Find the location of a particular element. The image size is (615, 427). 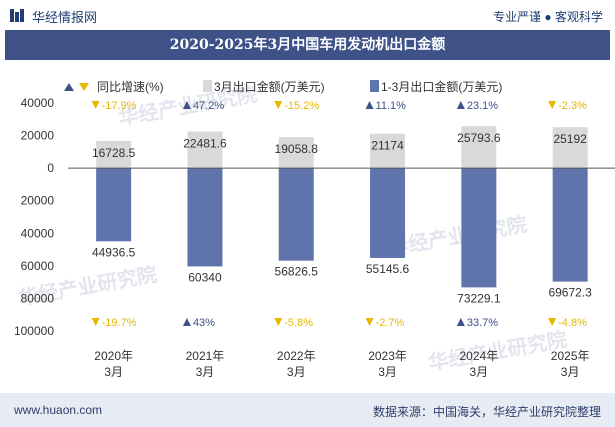

cum-growth-label: -4.8% is located at coordinates (572, 323).